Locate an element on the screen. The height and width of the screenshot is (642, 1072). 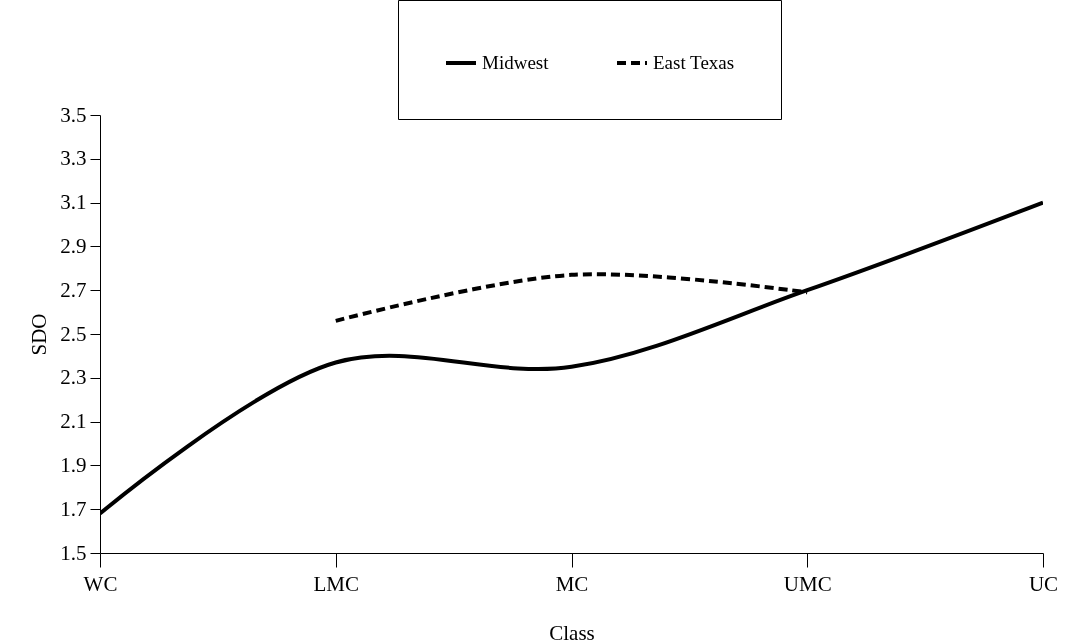
y-axis-title: SDO is located at coordinates (39, 334).